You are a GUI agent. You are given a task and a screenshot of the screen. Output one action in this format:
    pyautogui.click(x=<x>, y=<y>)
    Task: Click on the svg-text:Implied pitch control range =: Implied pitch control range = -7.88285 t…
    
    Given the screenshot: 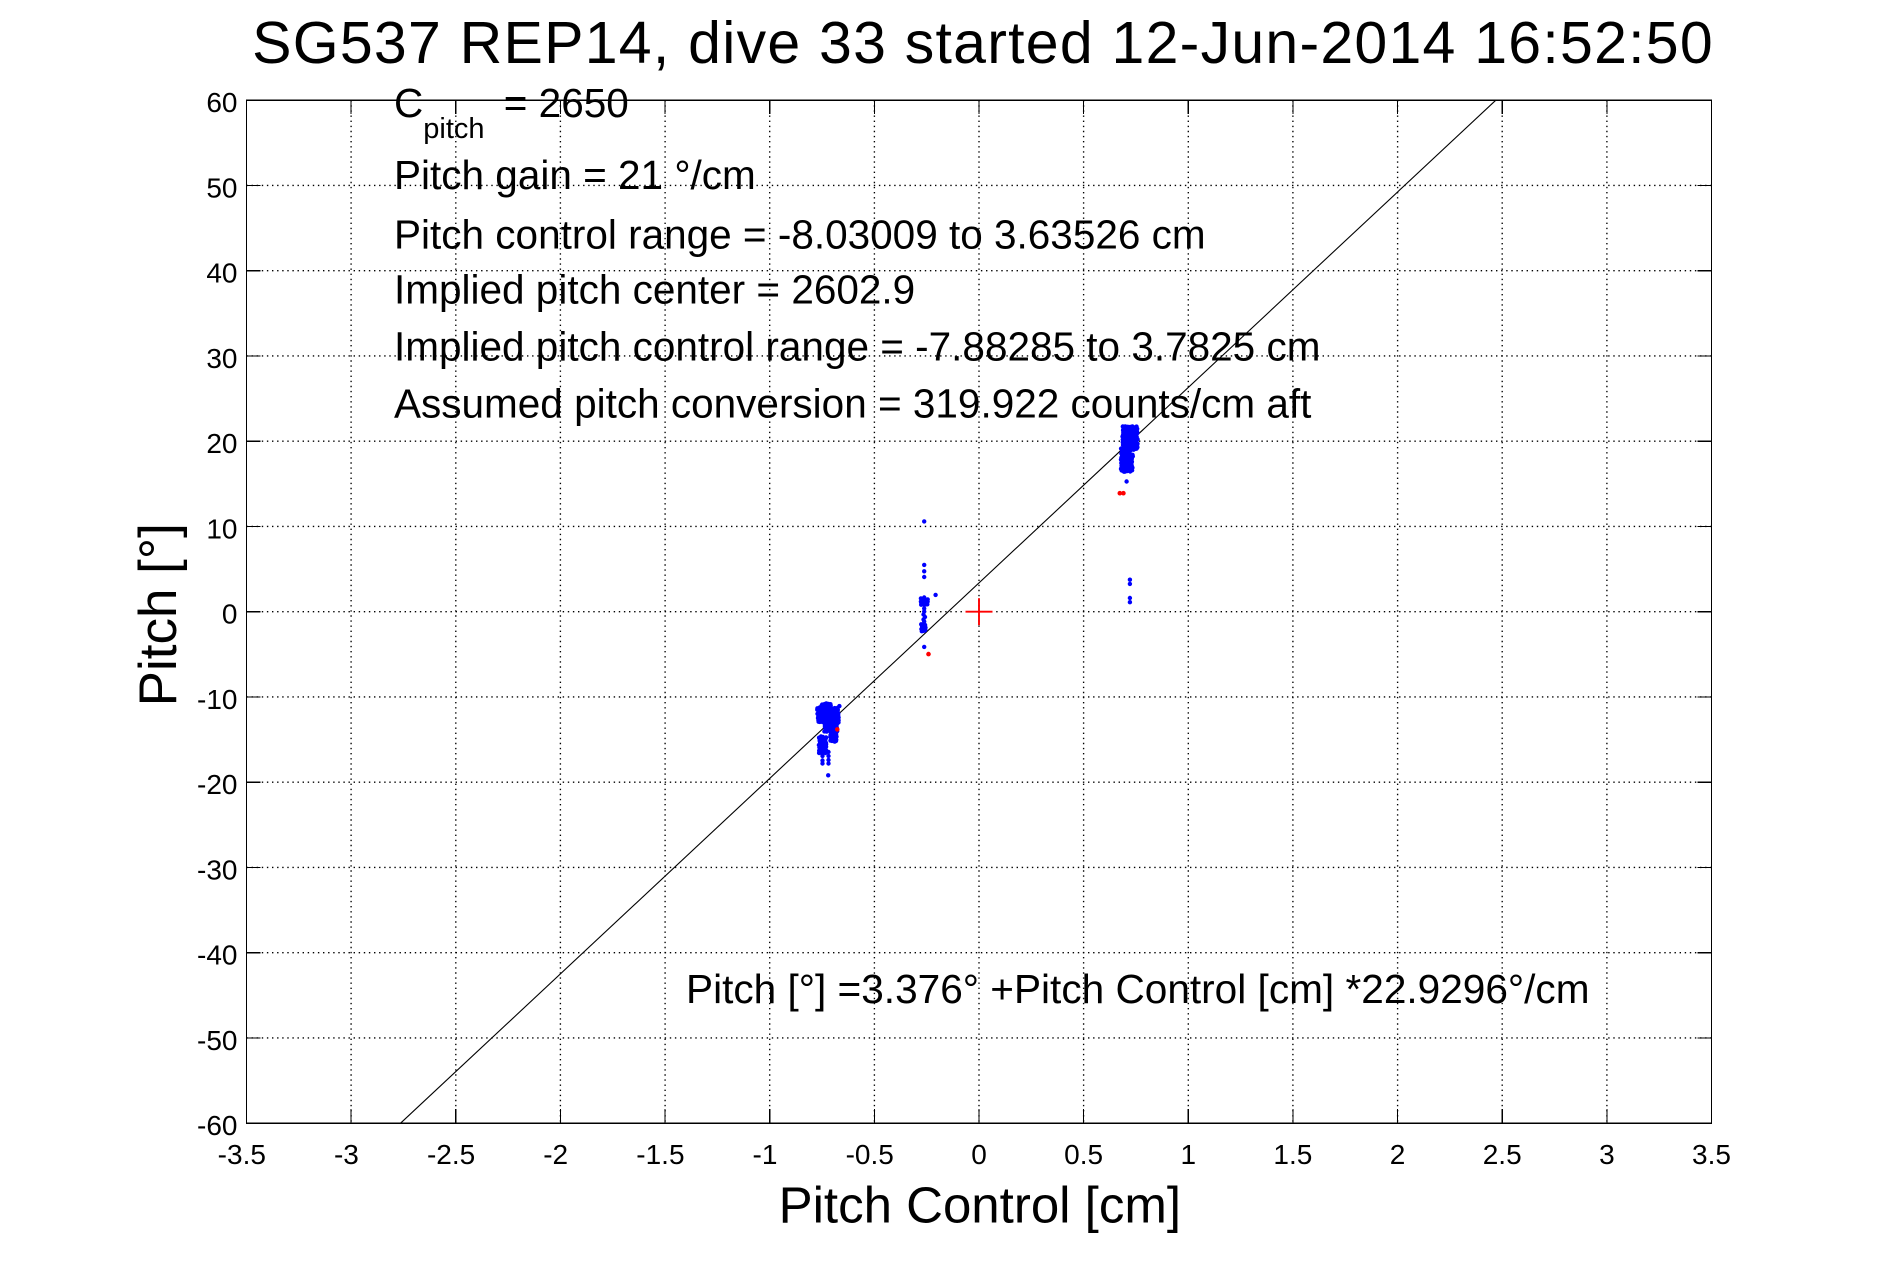 What is the action you would take?
    pyautogui.click(x=857, y=347)
    